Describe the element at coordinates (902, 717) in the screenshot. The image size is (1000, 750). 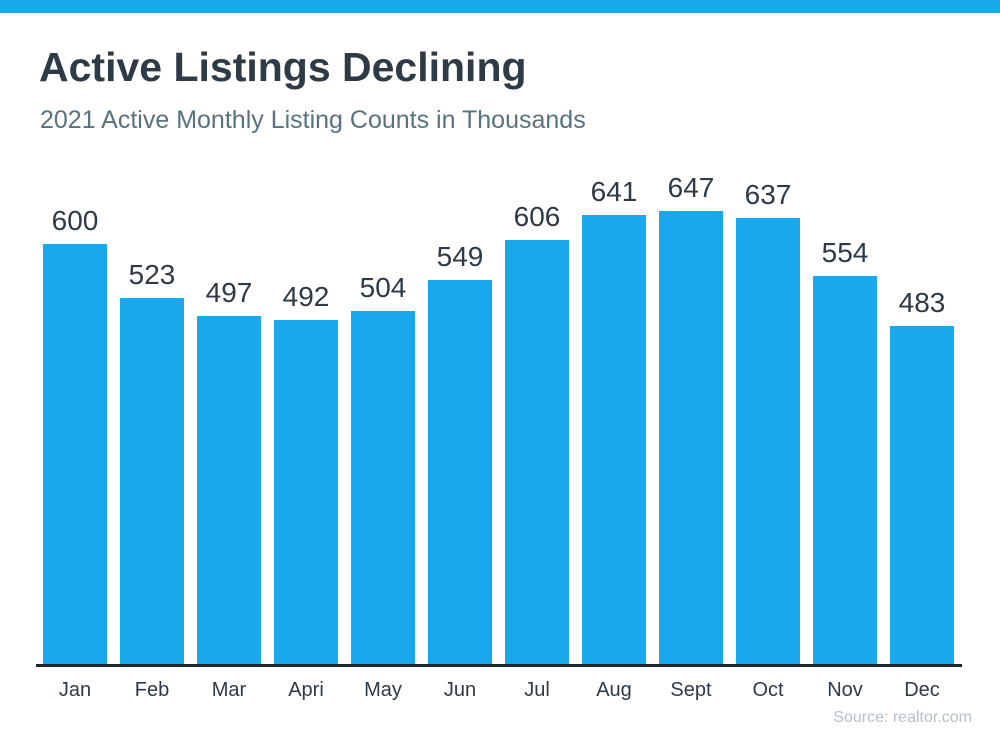
I see `source-attribution: Source: realtor.com` at that location.